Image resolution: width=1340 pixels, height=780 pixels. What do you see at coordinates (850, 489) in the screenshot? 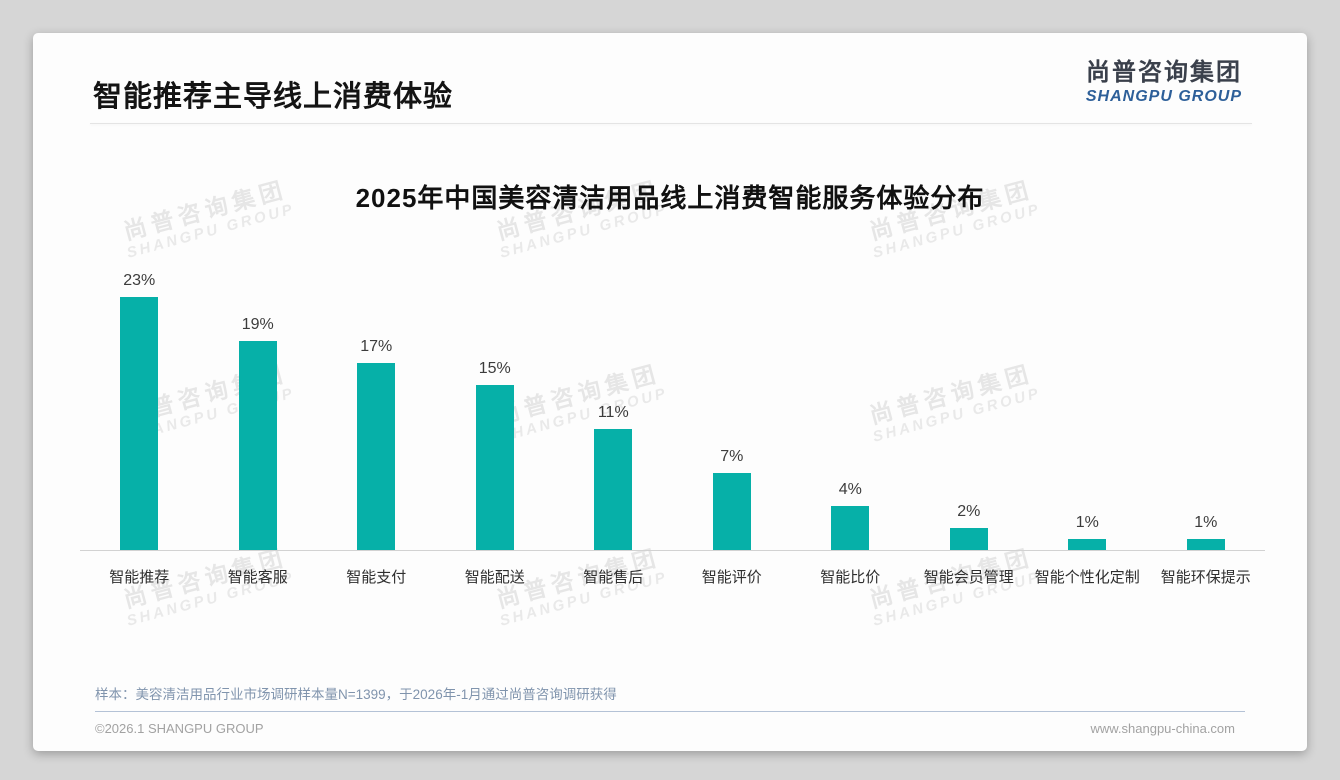
I see `bar-value-label: 4%` at bounding box center [850, 489].